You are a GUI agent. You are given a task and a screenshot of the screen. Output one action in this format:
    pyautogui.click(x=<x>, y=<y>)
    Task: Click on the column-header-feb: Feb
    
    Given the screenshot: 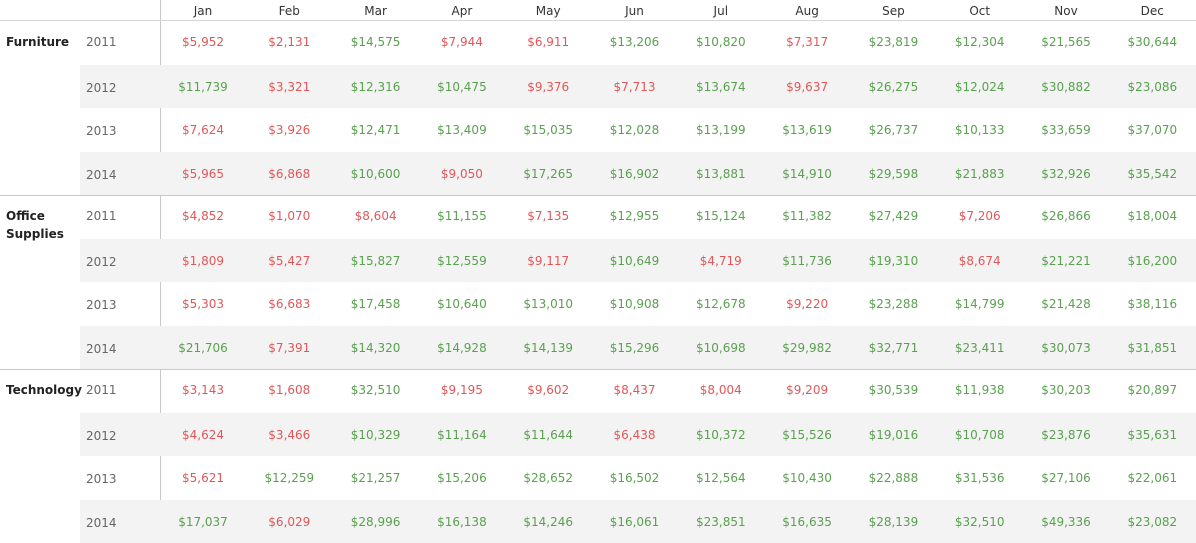 What is the action you would take?
    pyautogui.click(x=289, y=11)
    